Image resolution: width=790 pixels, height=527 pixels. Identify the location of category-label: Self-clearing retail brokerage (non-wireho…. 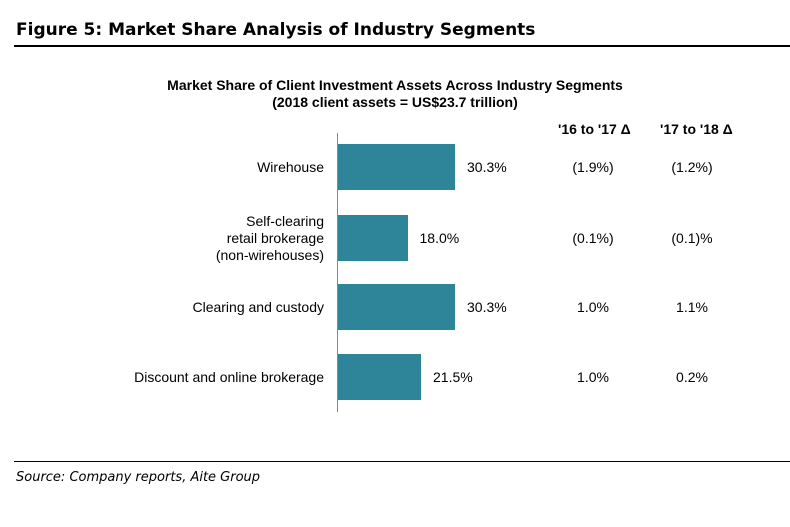
(194, 238).